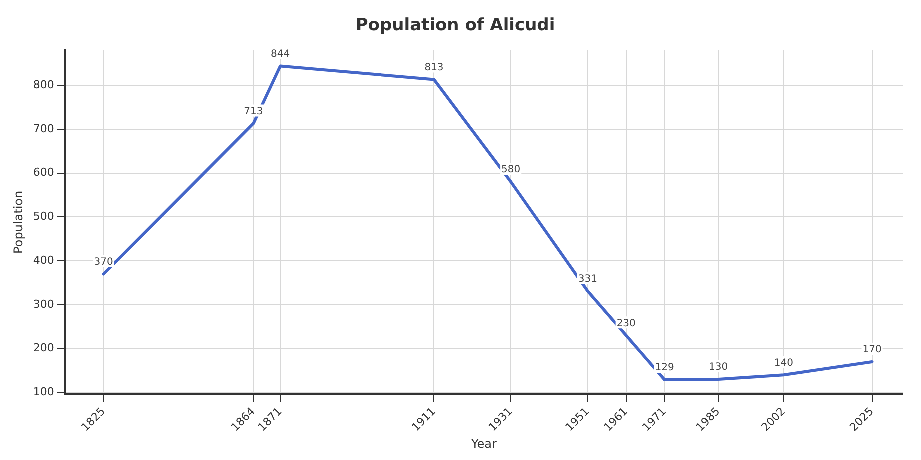 The image size is (921, 460). What do you see at coordinates (718, 368) in the screenshot?
I see `data-label: 130` at bounding box center [718, 368].